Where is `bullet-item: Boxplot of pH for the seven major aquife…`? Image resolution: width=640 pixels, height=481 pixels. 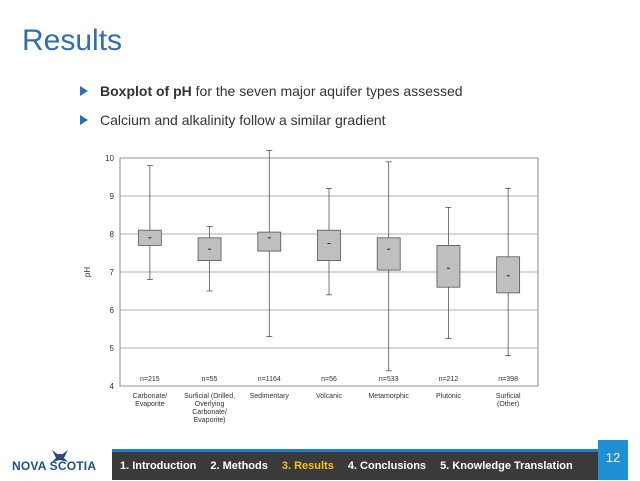 bullet-item: Boxplot of pH for the seven major aquife… is located at coordinates (270, 96).